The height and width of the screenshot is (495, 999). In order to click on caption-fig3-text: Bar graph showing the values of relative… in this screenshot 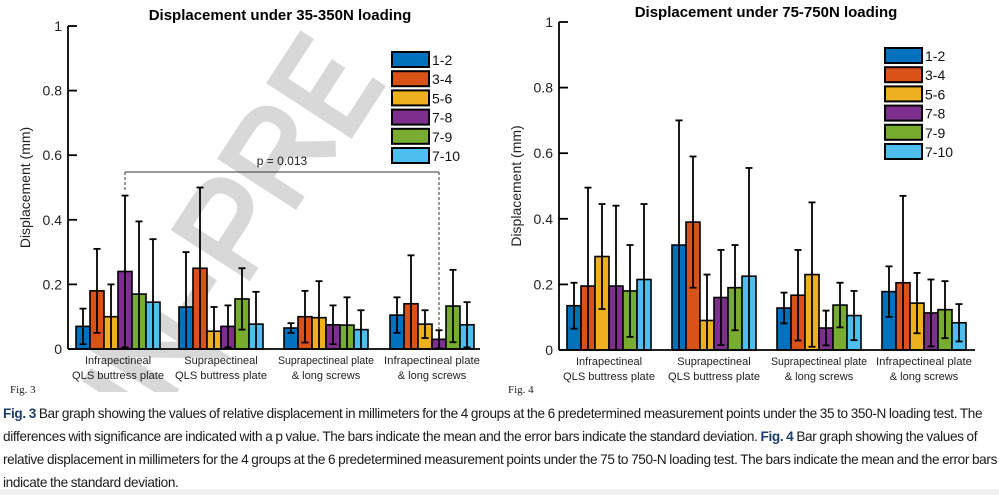, I will do `click(493, 425)`.